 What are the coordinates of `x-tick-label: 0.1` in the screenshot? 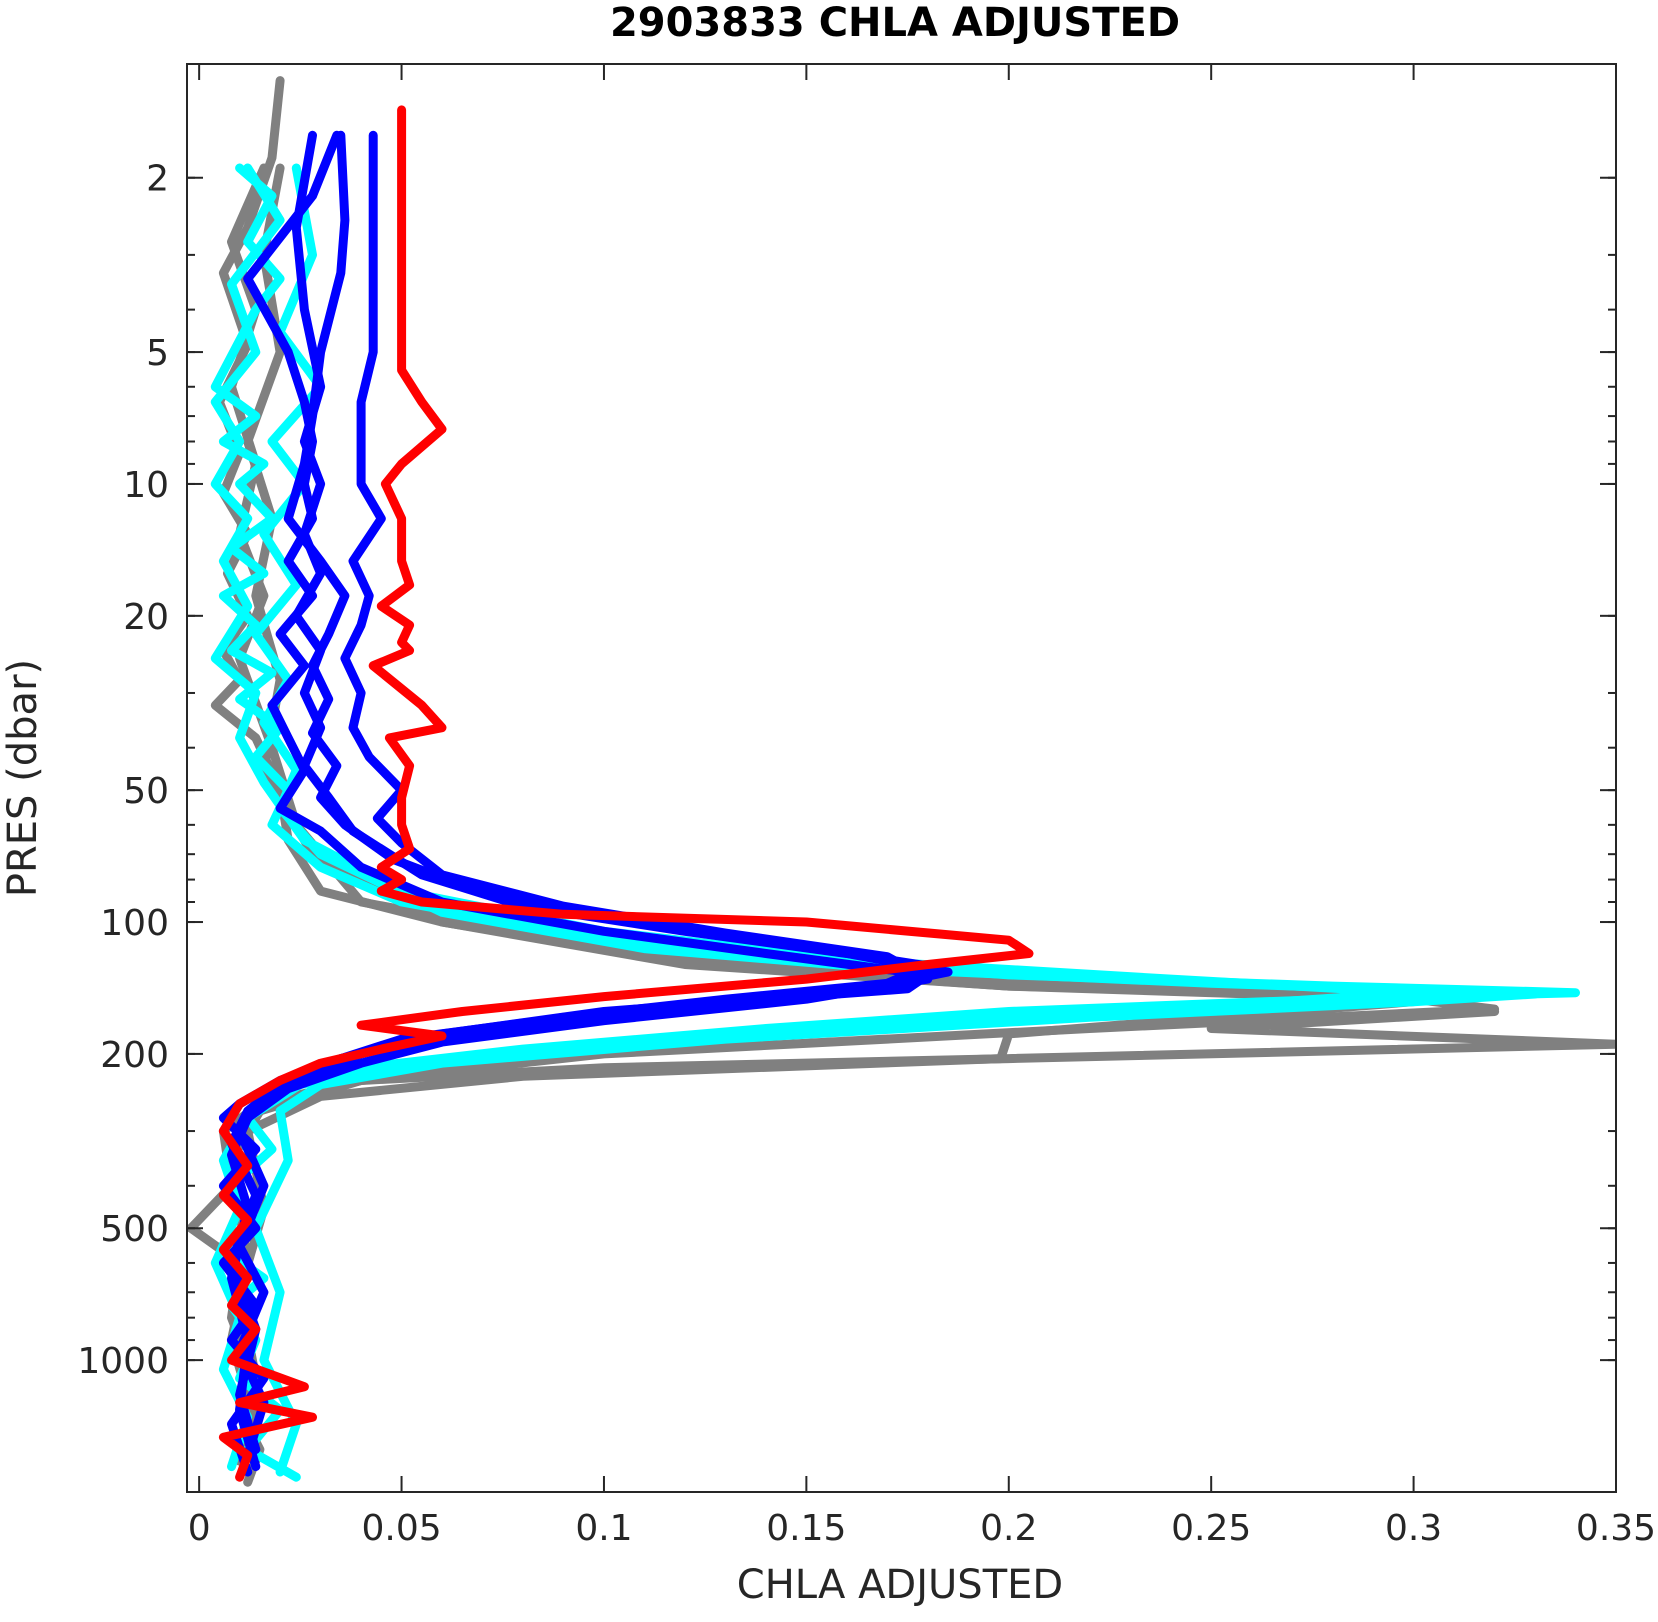 It's located at (603, 1528).